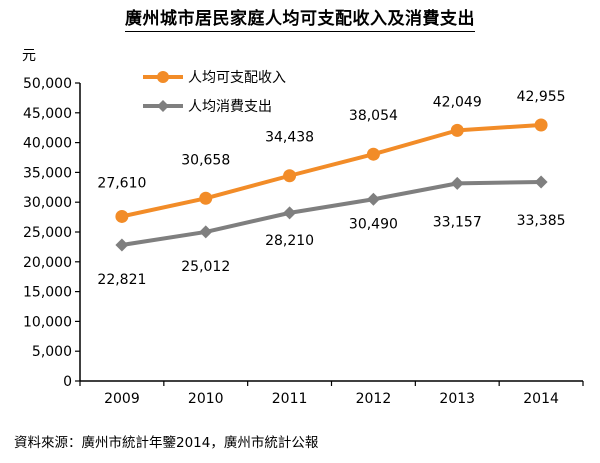 The image size is (600, 463). Describe the element at coordinates (47, 144) in the screenshot. I see `y-tick-label: 40,000` at that location.